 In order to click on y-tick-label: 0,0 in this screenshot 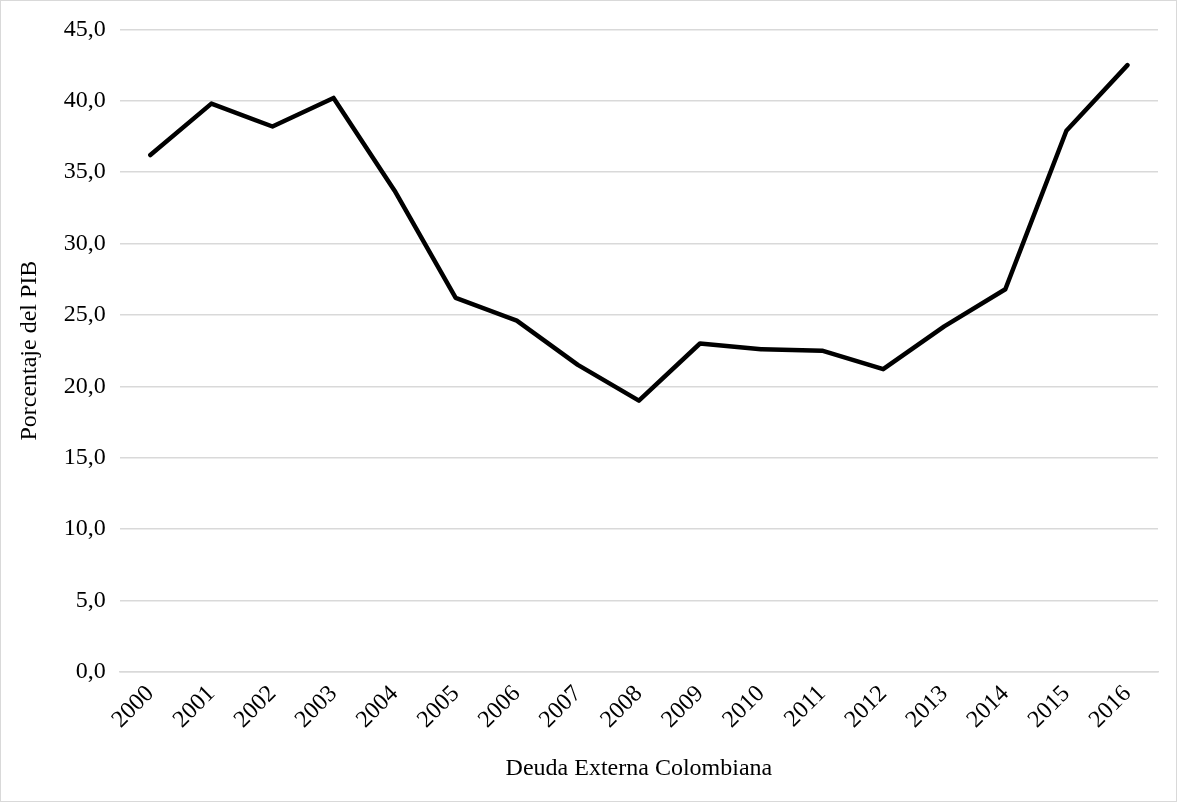, I will do `click(90, 670)`.